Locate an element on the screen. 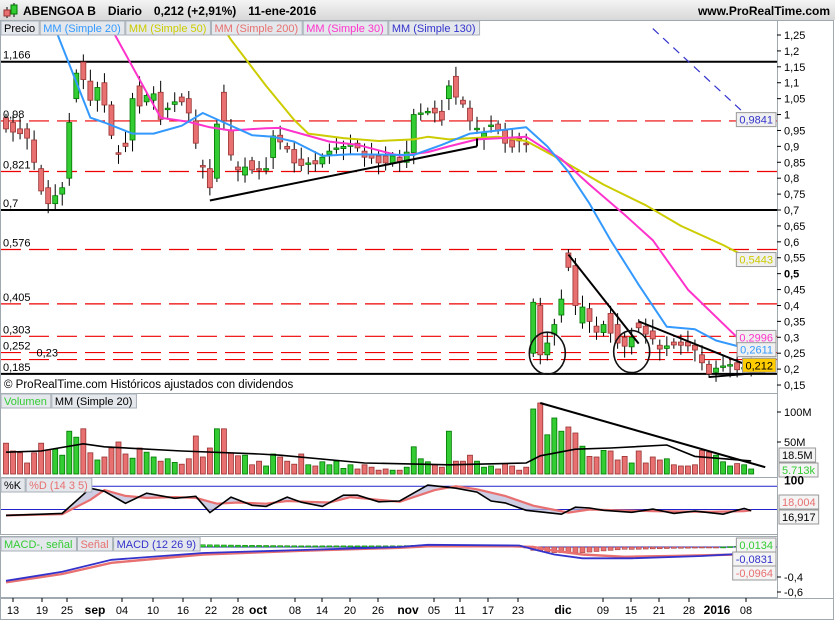 This screenshot has height=620, width=835. value-box-label: -0,0964 is located at coordinates (754, 574).